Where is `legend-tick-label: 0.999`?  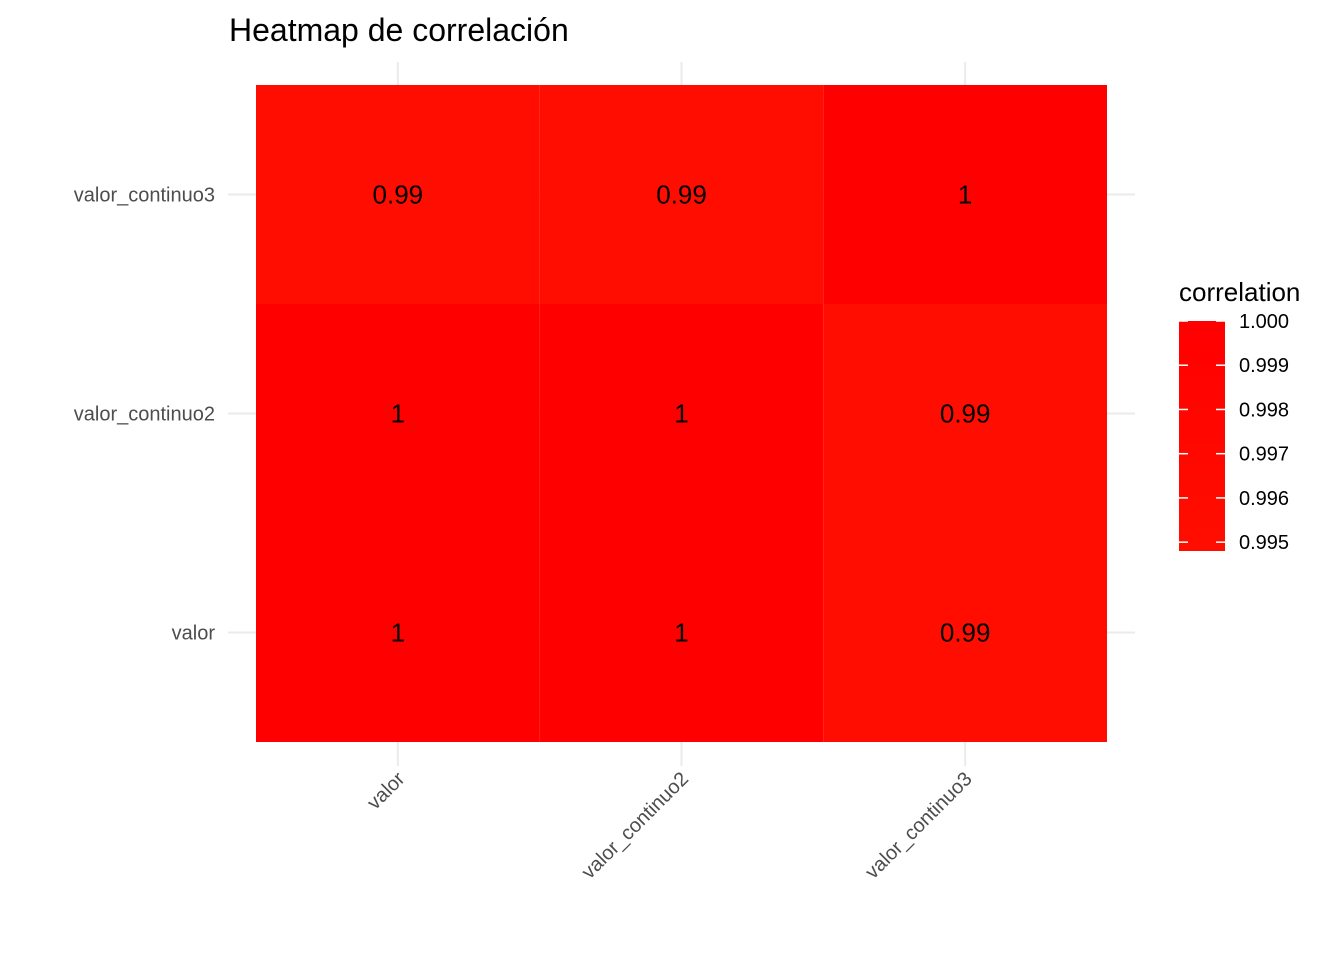 legend-tick-label: 0.999 is located at coordinates (1264, 366).